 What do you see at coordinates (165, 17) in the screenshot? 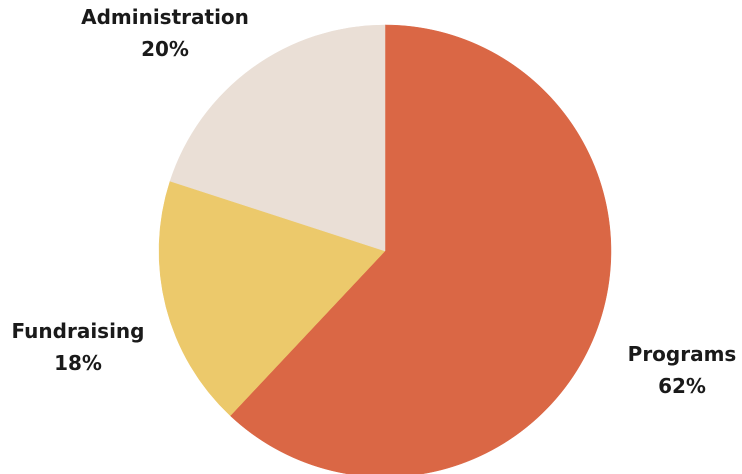
I see `slice-label-administration: Administration` at bounding box center [165, 17].